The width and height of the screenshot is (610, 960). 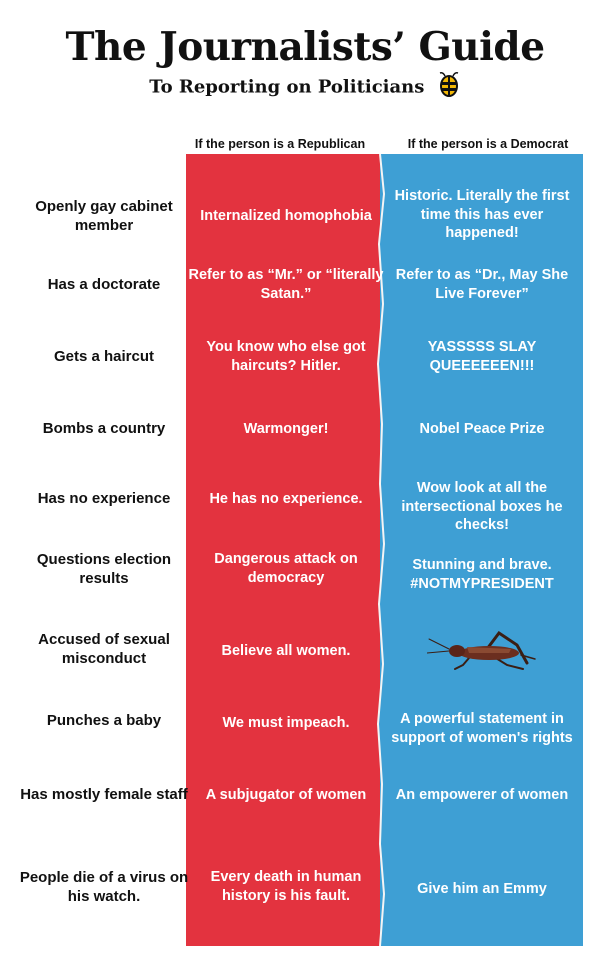 What do you see at coordinates (482, 428) in the screenshot?
I see `democrat-cell: Nobel Peace Prize` at bounding box center [482, 428].